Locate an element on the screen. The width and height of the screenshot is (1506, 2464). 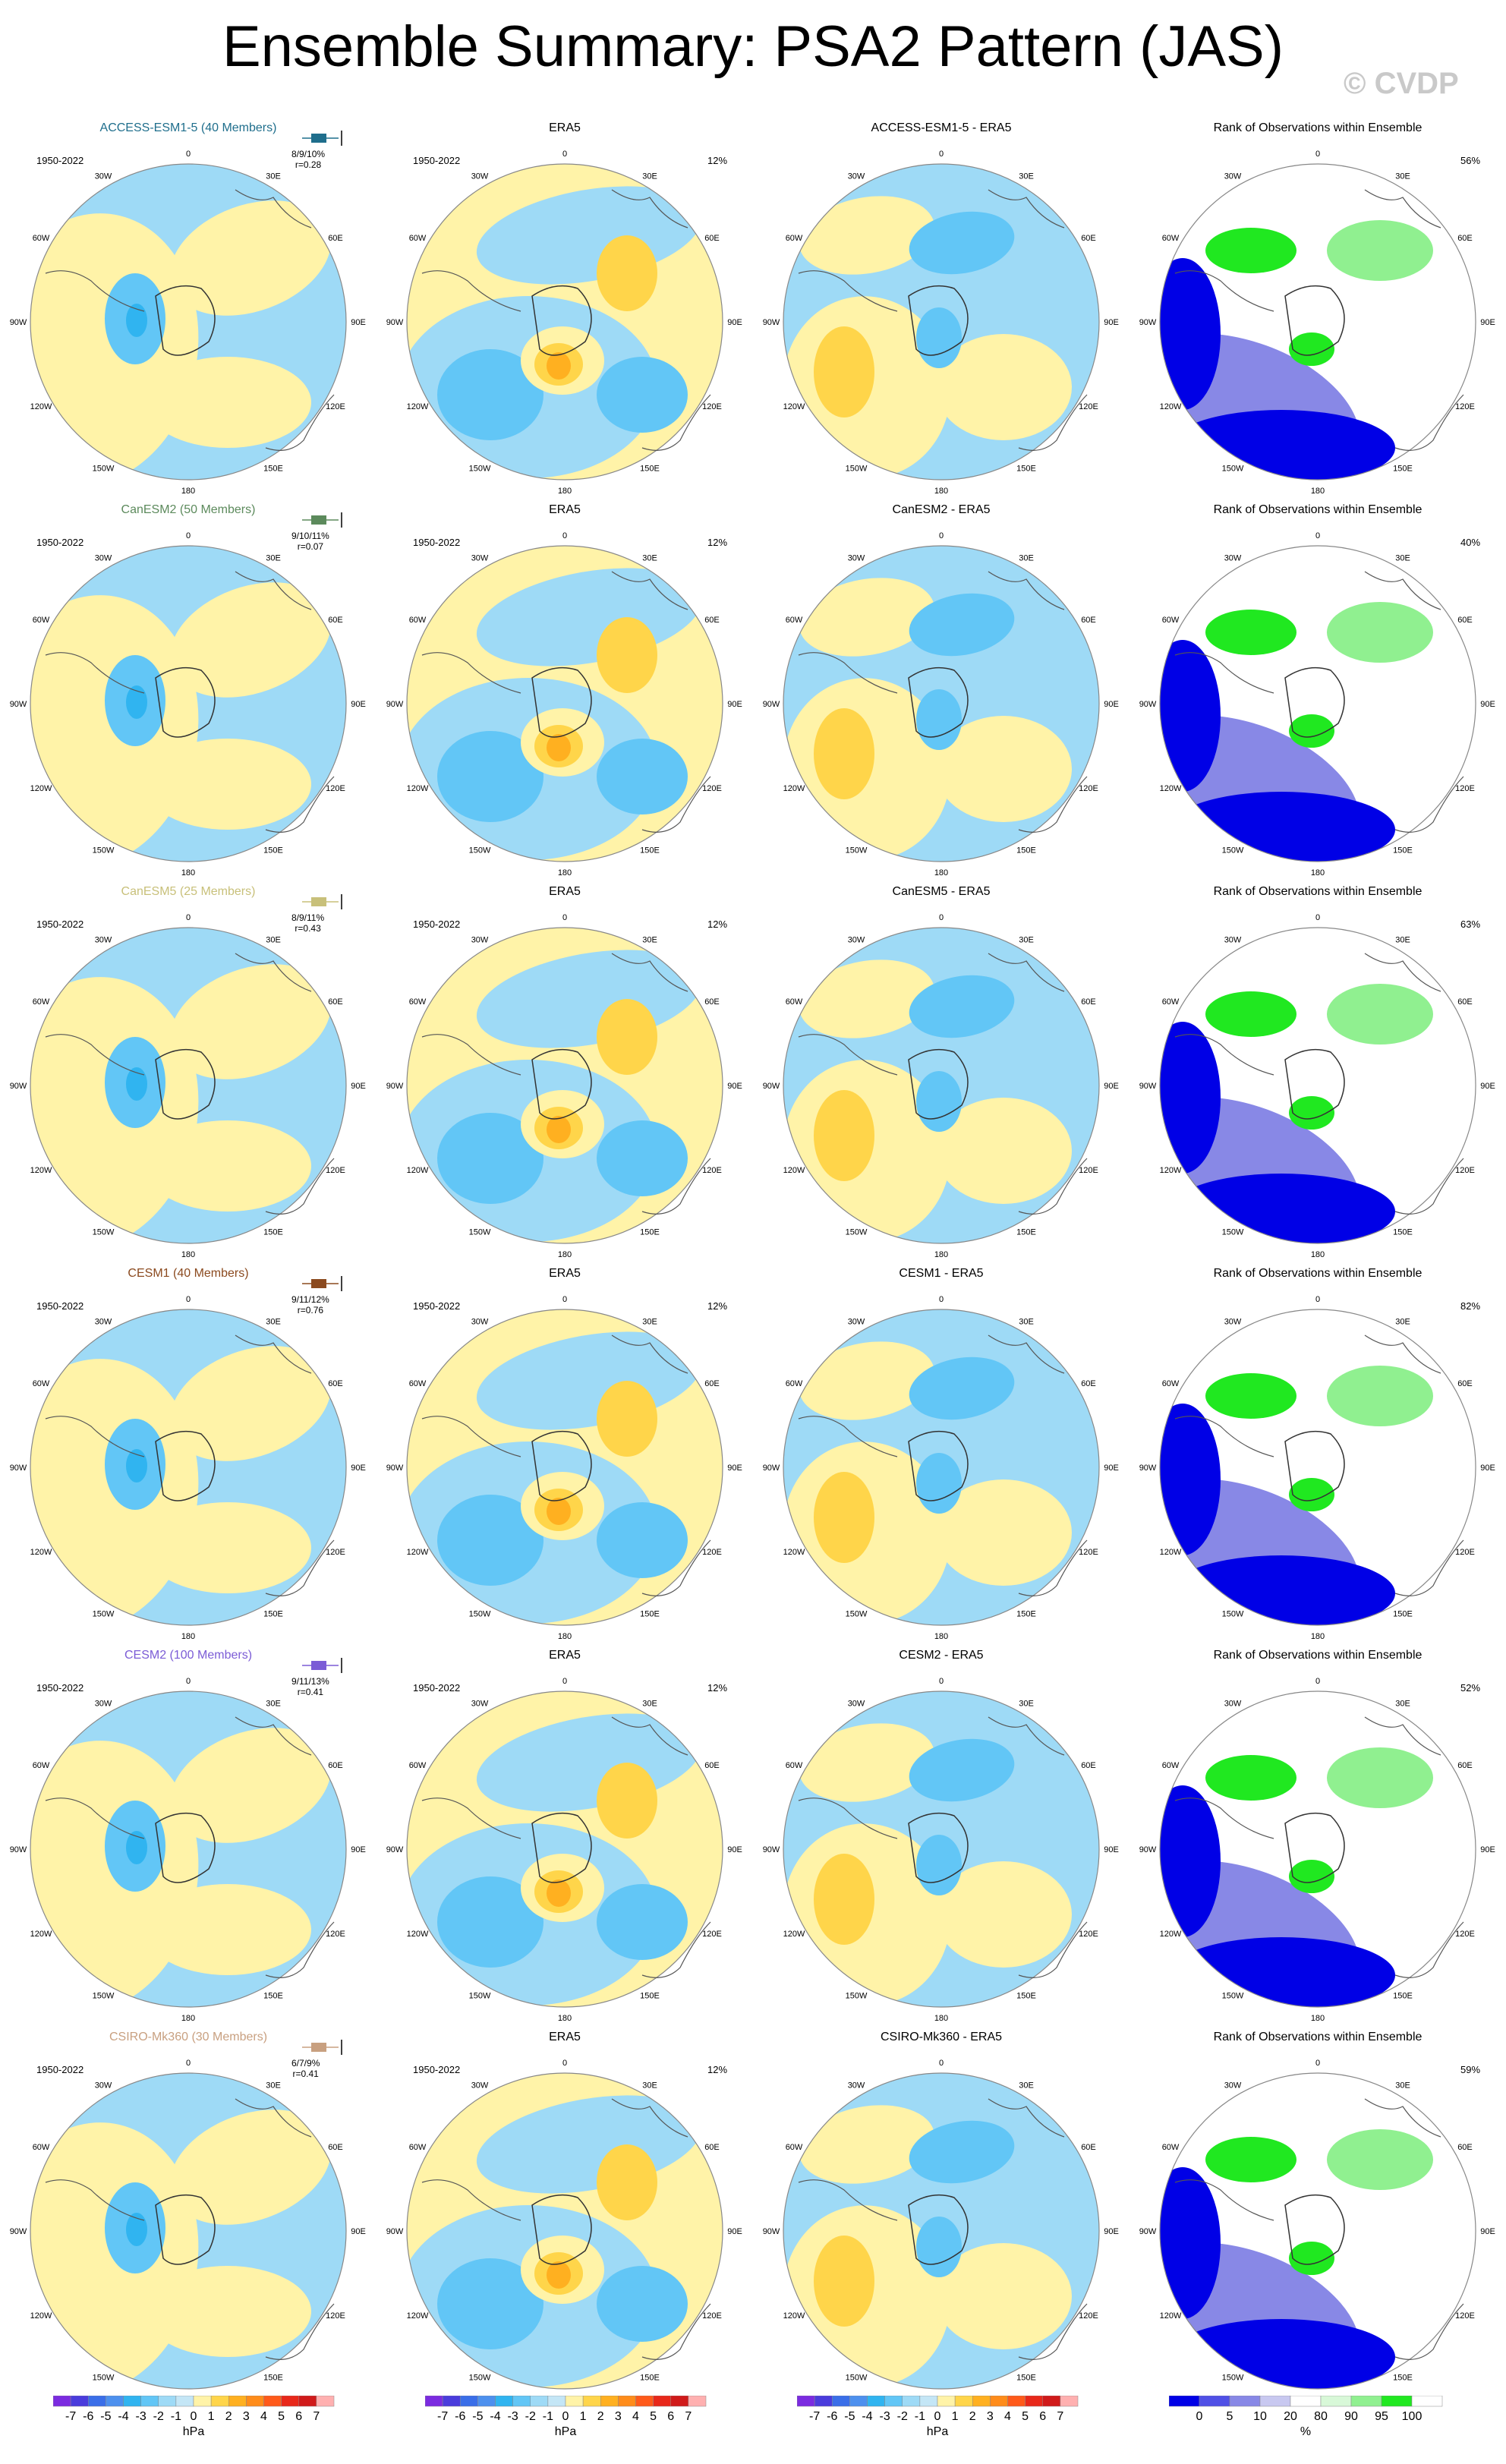
colorbar-tick-label: -5 is located at coordinates (105, 2416).